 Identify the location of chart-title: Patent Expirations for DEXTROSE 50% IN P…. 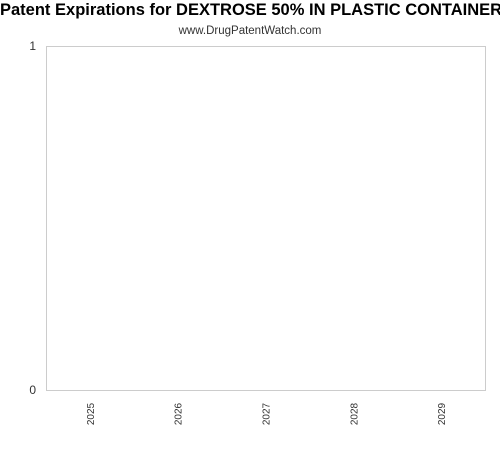
(250, 10).